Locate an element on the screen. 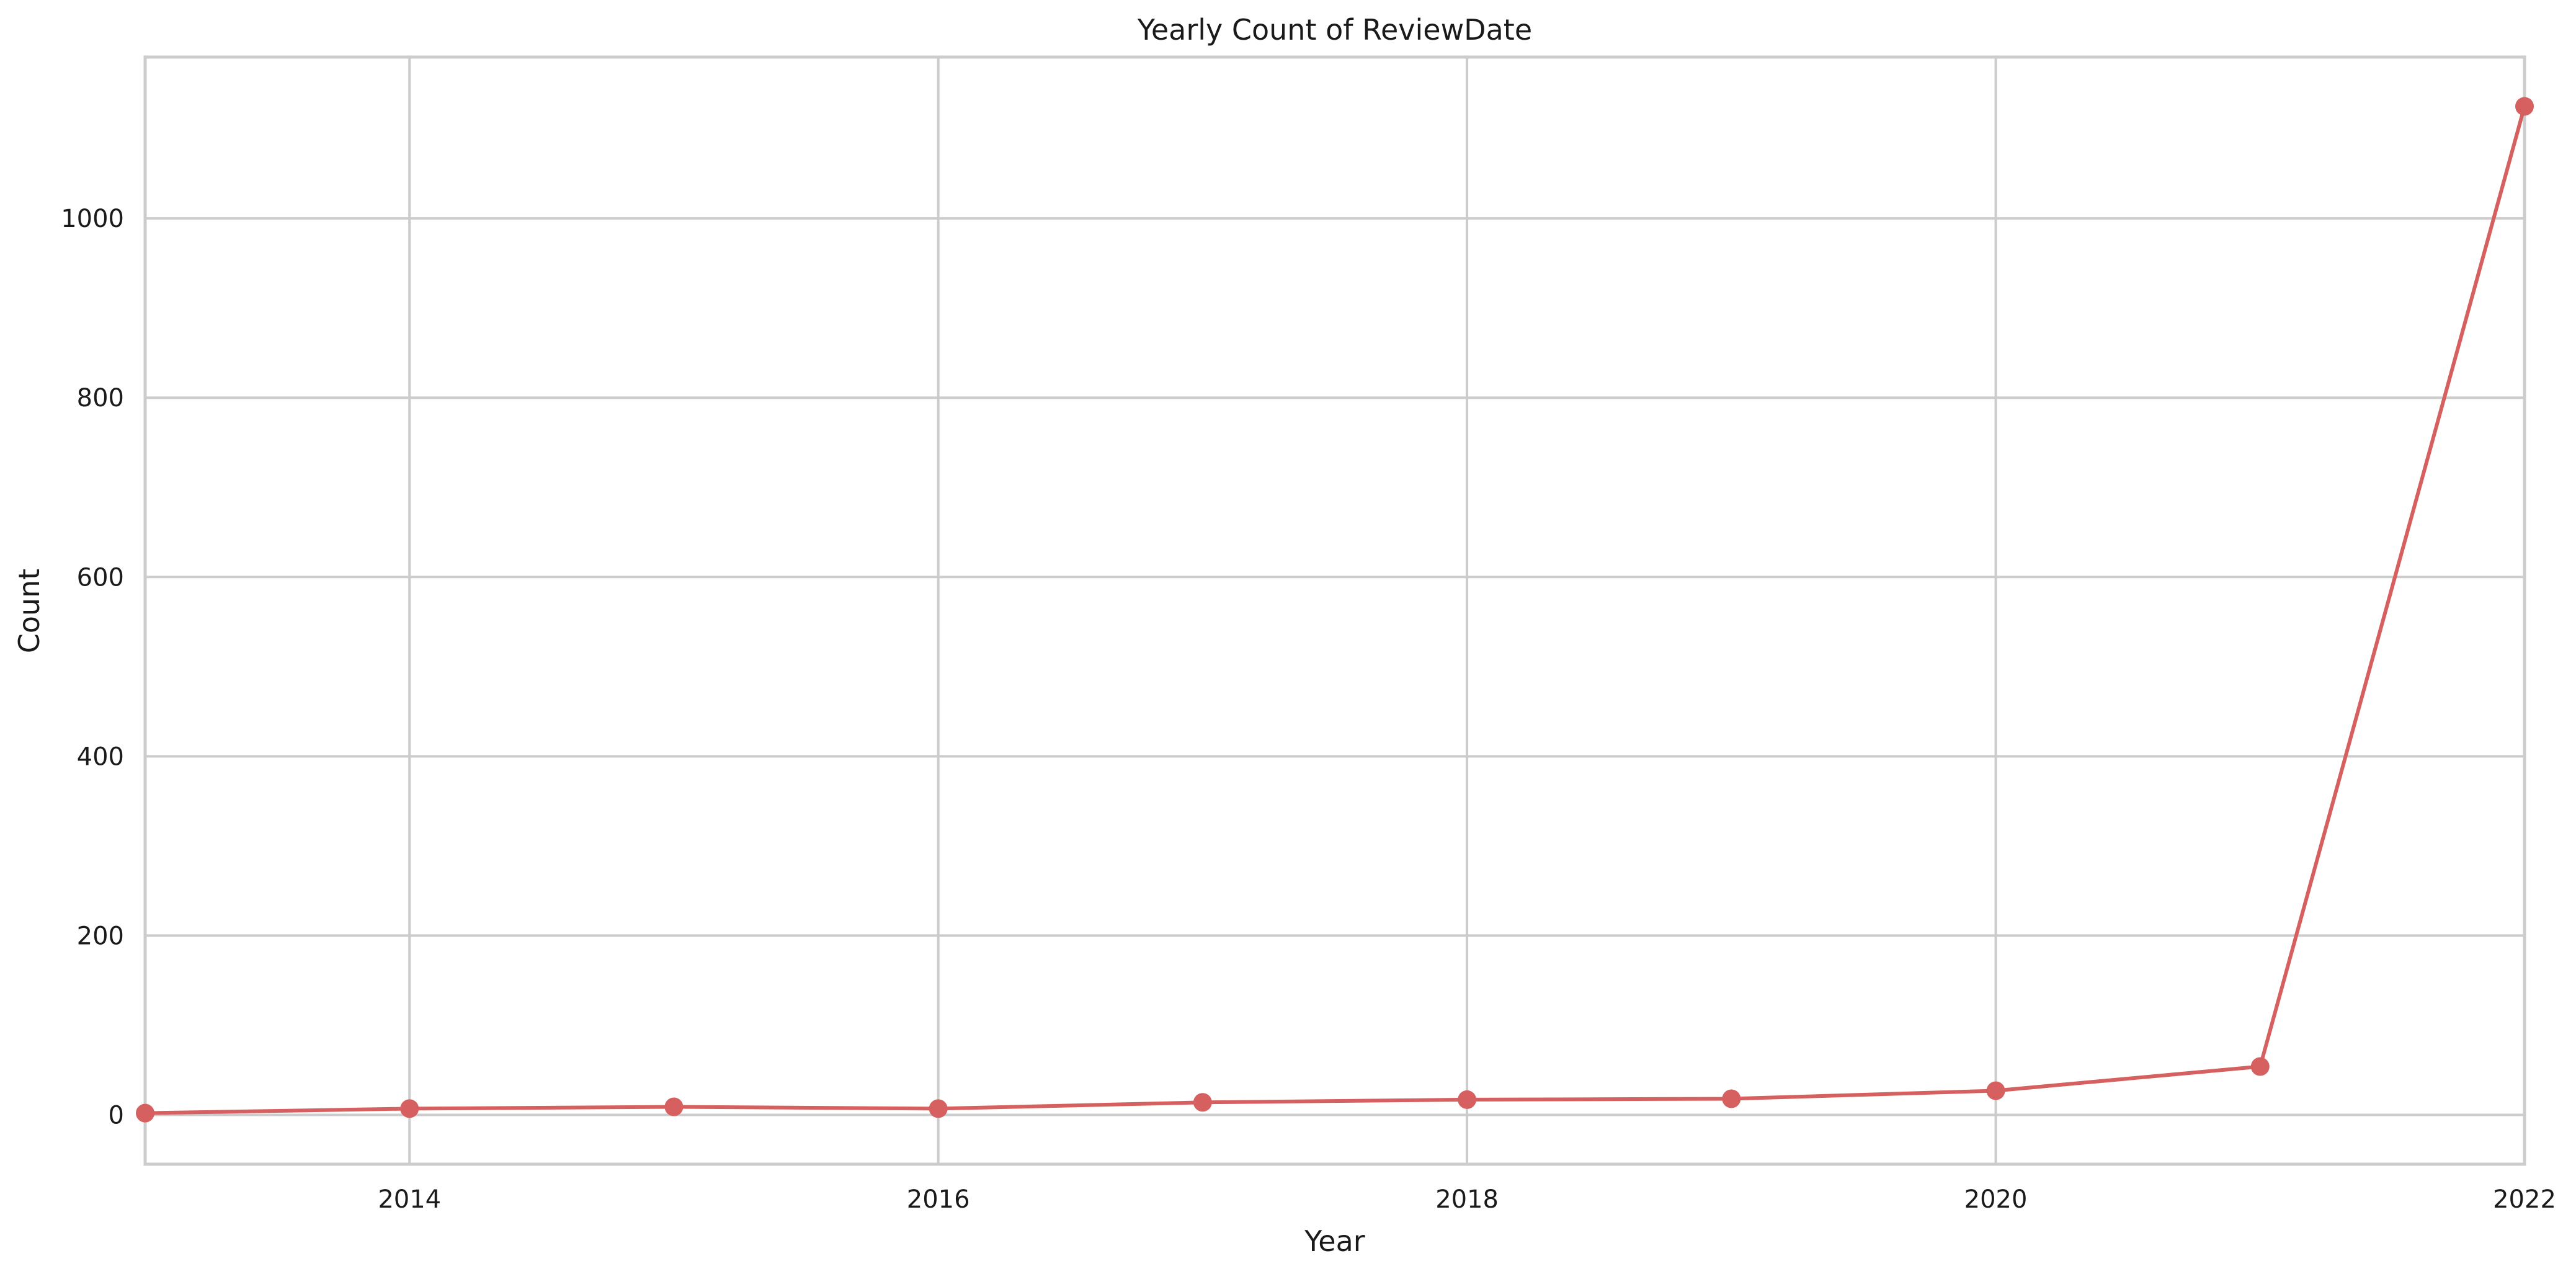 Image resolution: width=2576 pixels, height=1274 pixels. chart-title: Yearly Count of ReviewDate is located at coordinates (1335, 30).